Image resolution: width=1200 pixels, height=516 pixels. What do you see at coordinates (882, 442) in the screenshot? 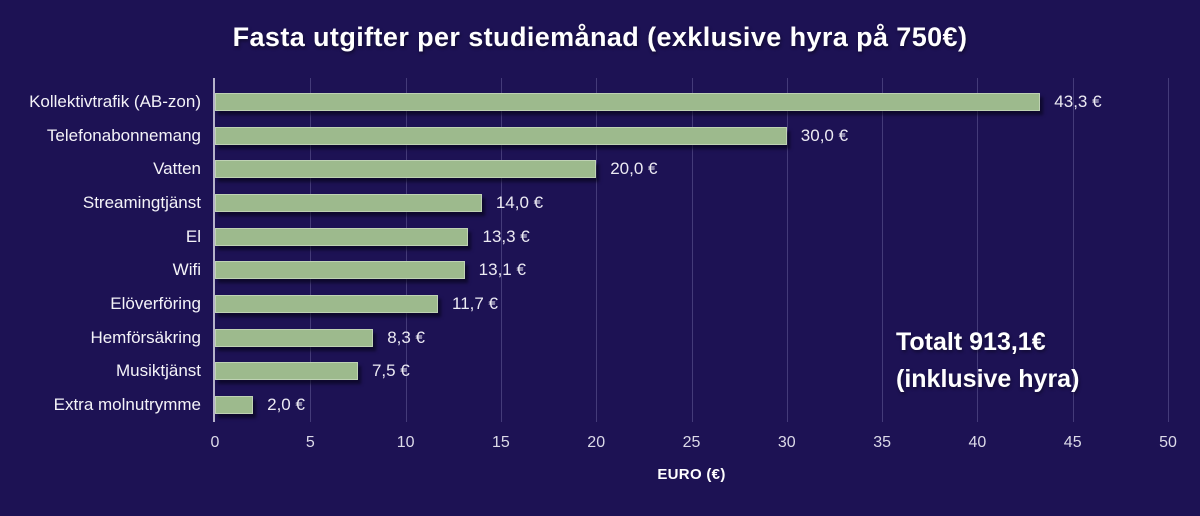
I see `x-tick-label: 35` at bounding box center [882, 442].